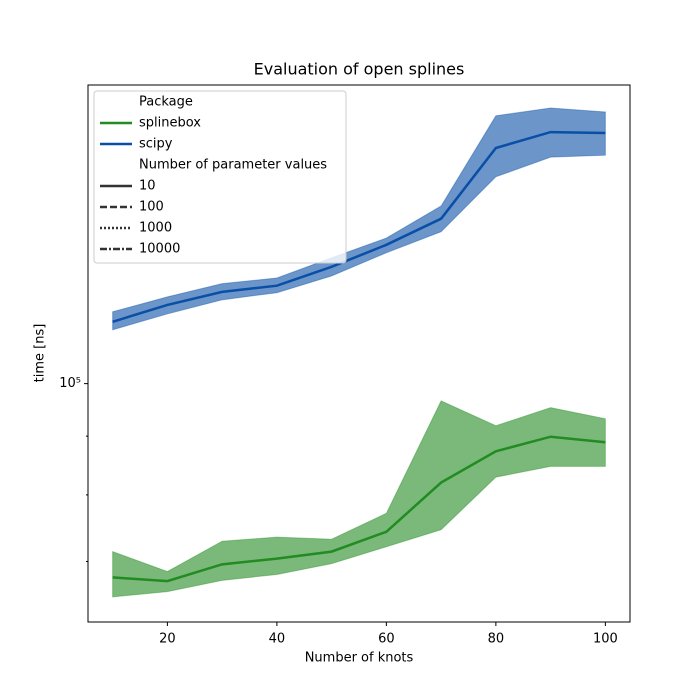  I want to click on chart-title: Evaluation of open splines, so click(359, 69).